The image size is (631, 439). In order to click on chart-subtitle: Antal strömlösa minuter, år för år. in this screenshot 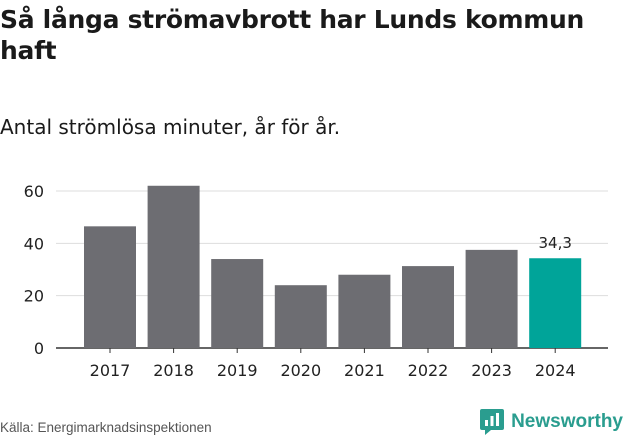, I will do `click(170, 127)`.